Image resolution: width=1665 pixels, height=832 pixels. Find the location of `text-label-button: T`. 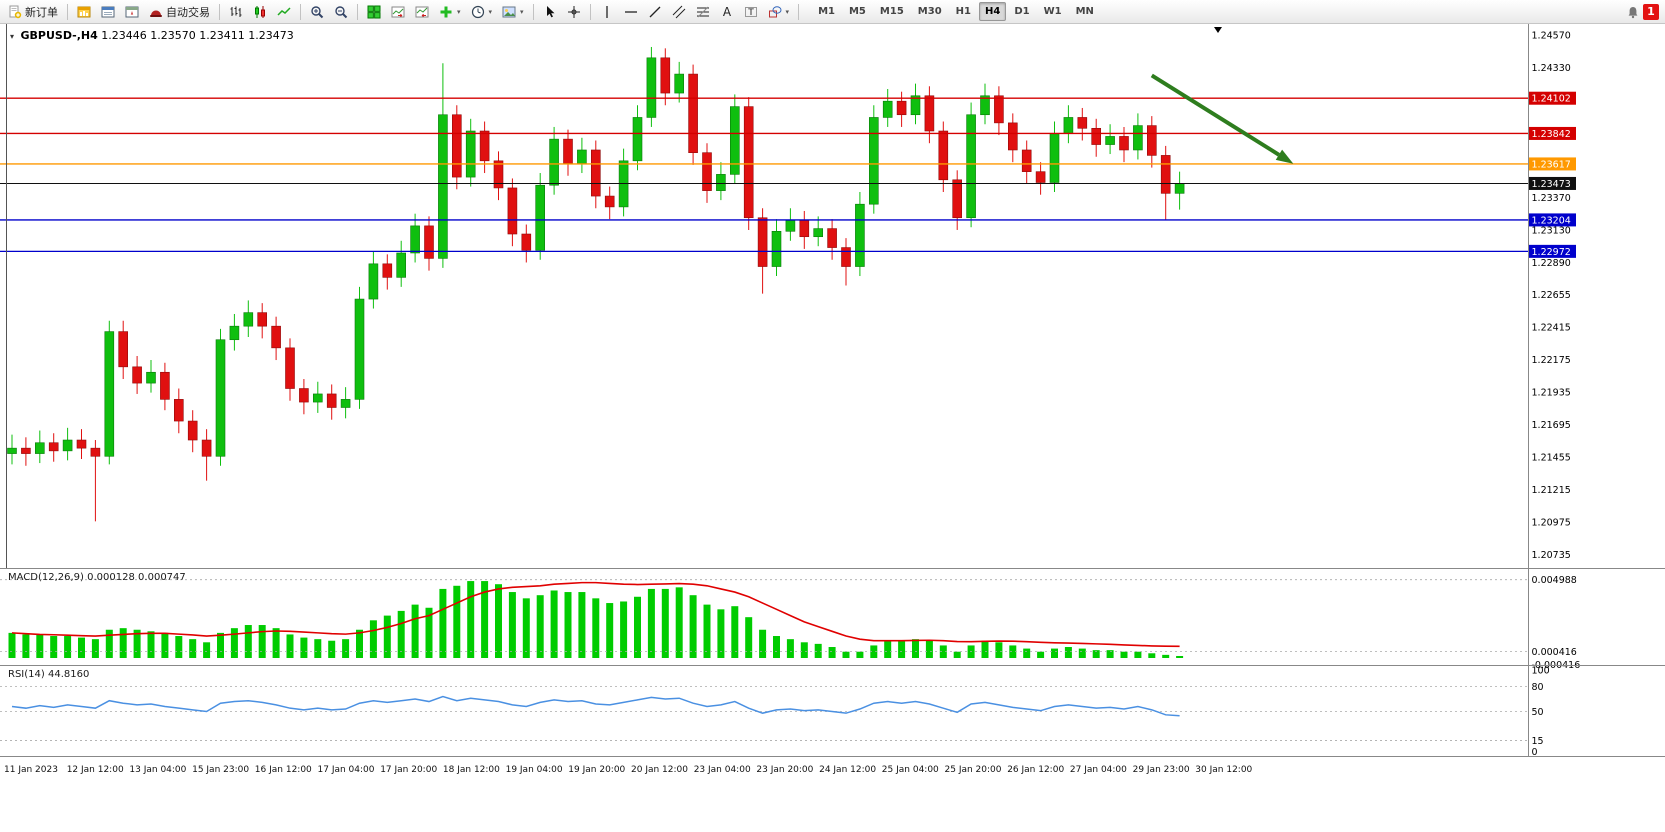

text-label-button: T is located at coordinates (751, 12).